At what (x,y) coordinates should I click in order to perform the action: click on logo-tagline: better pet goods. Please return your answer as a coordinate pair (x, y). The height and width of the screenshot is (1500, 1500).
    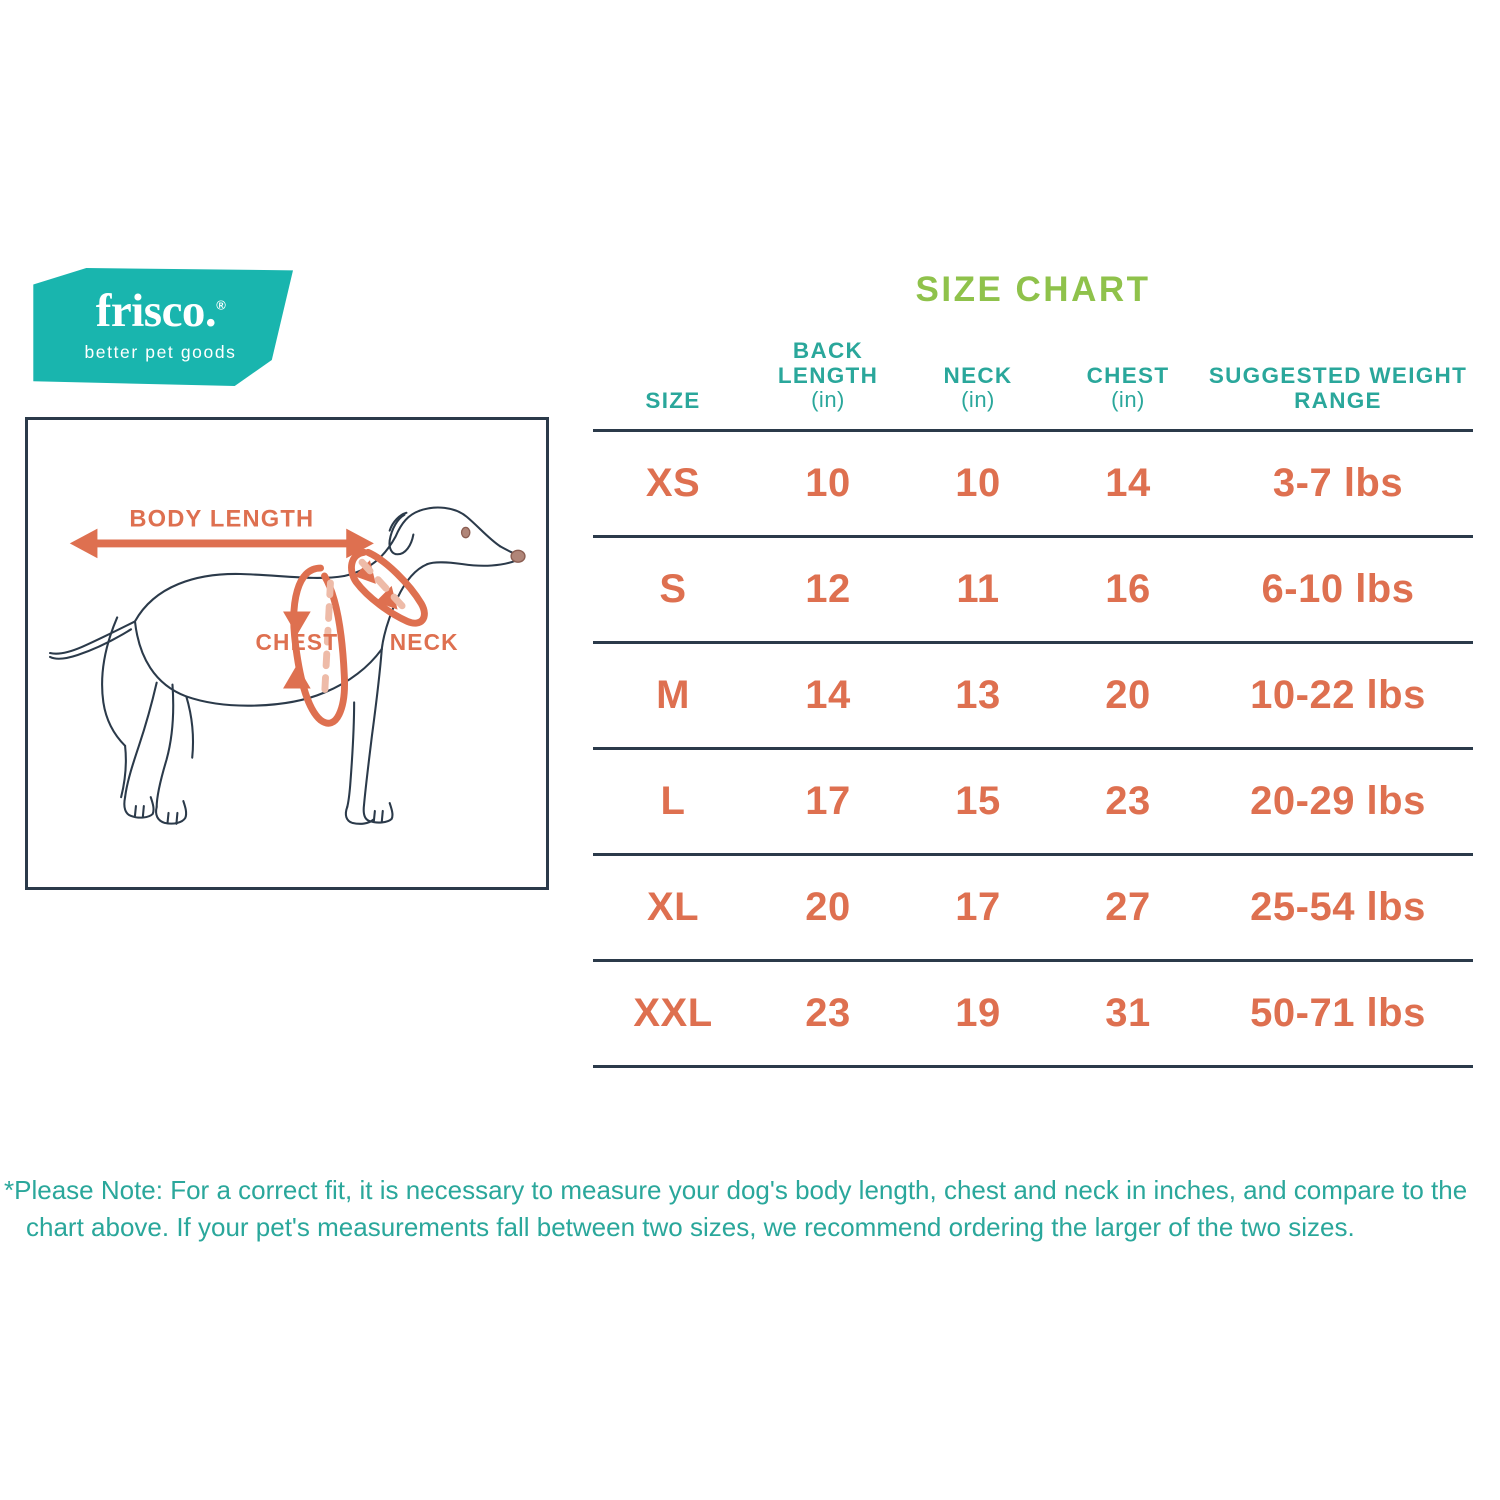
    Looking at the image, I should click on (160, 352).